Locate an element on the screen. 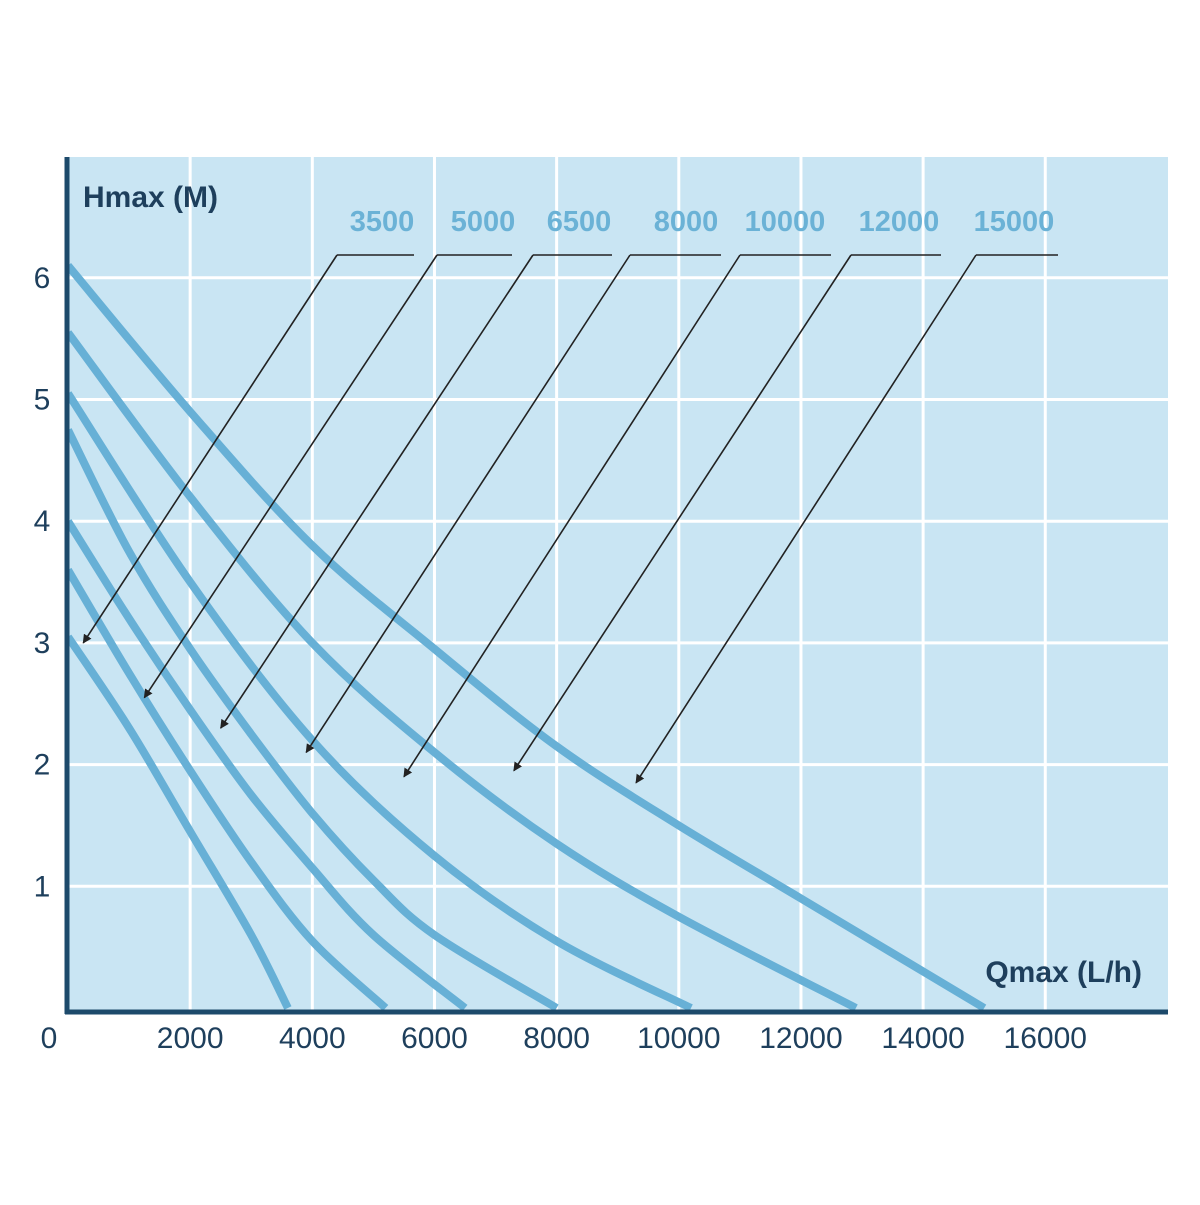 This screenshot has width=1200, height=1205. y-tick-label-5: 5 is located at coordinates (42, 400).